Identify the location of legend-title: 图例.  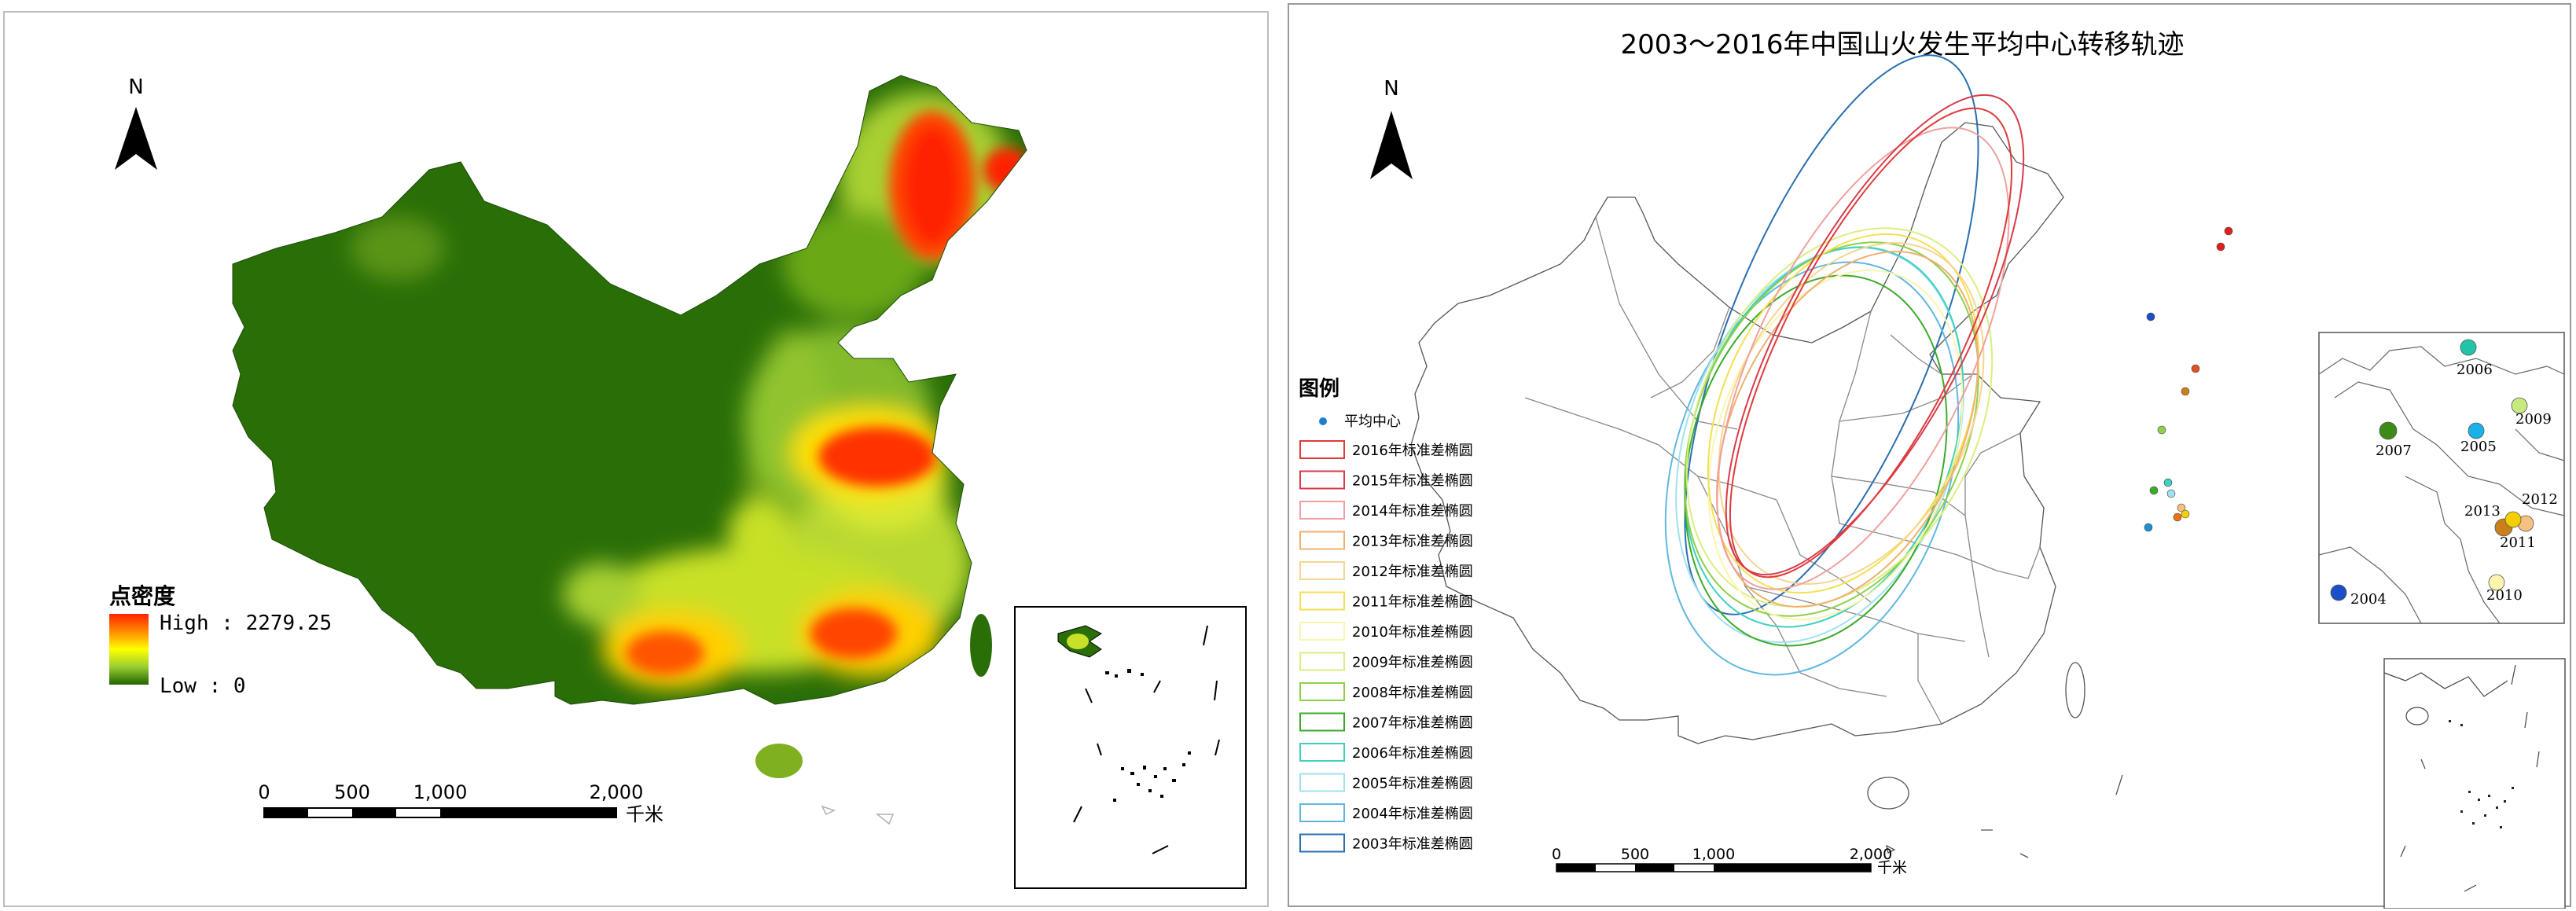
(1319, 389).